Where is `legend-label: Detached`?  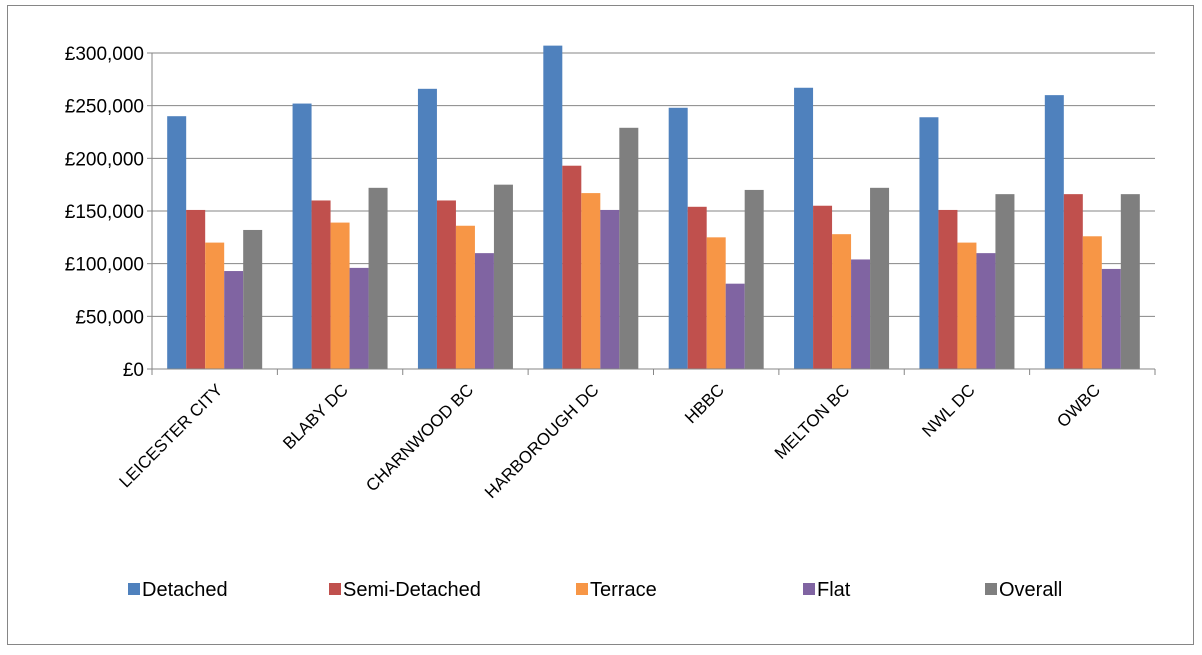
legend-label: Detached is located at coordinates (185, 590).